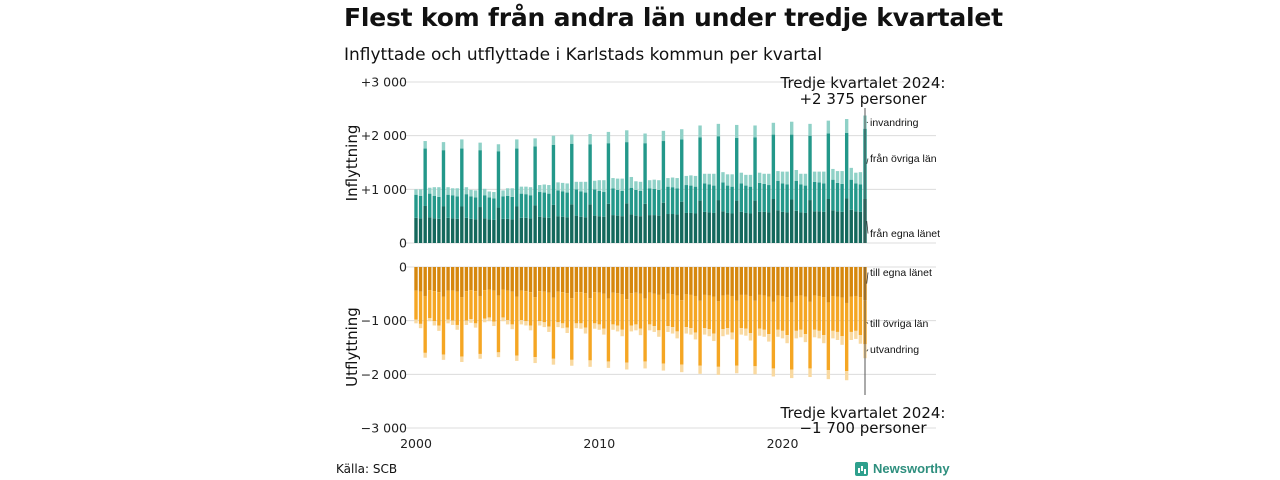  I want to click on y-axis-label-utflyttning: Utflyttning, so click(352, 347).